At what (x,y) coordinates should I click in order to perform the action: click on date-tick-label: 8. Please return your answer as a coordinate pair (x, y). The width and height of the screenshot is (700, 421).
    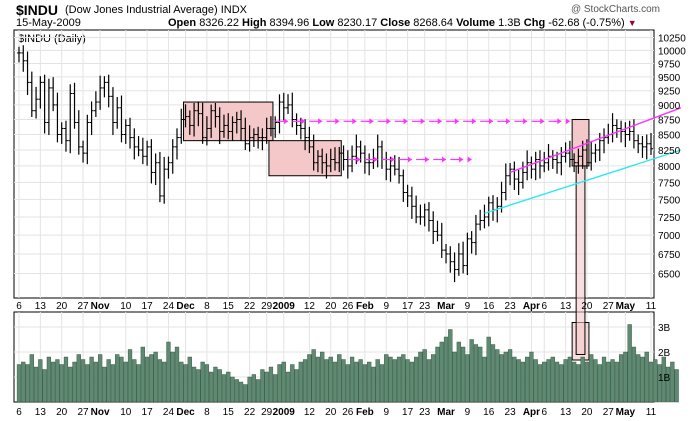
    Looking at the image, I should click on (207, 412).